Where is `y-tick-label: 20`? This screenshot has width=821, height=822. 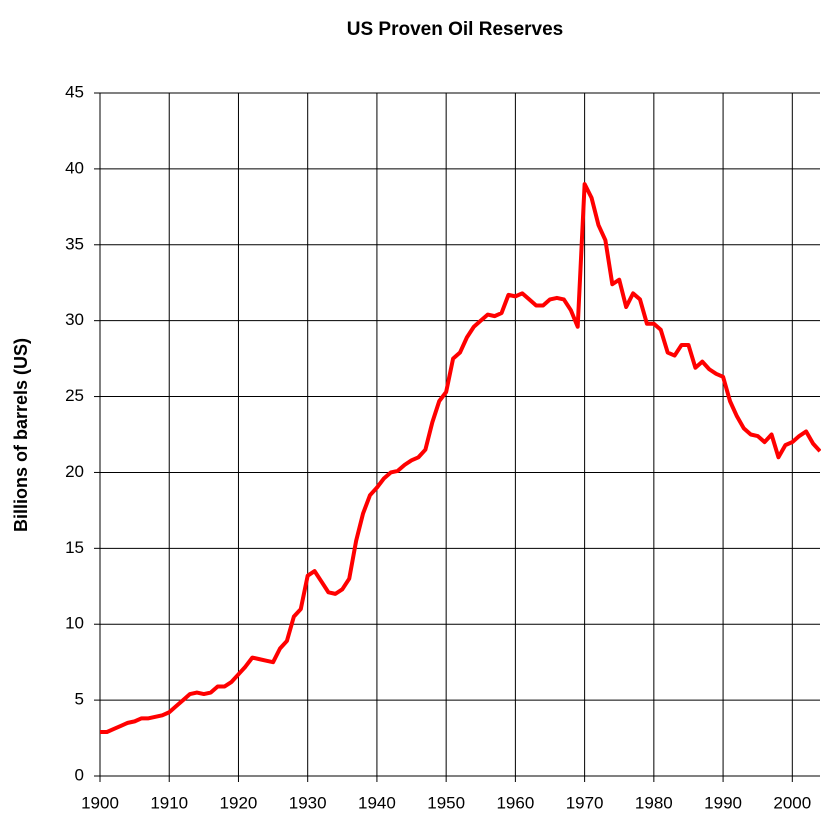
y-tick-label: 20 is located at coordinates (74, 471).